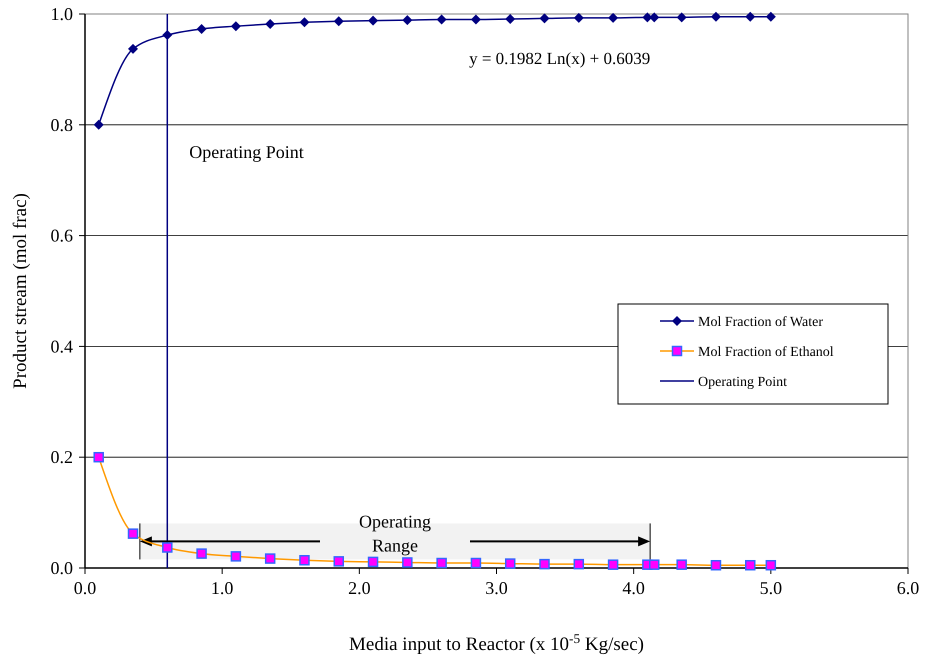 Image resolution: width=928 pixels, height=664 pixels. Describe the element at coordinates (85, 588) in the screenshot. I see `x-tick-label: 0.0` at that location.